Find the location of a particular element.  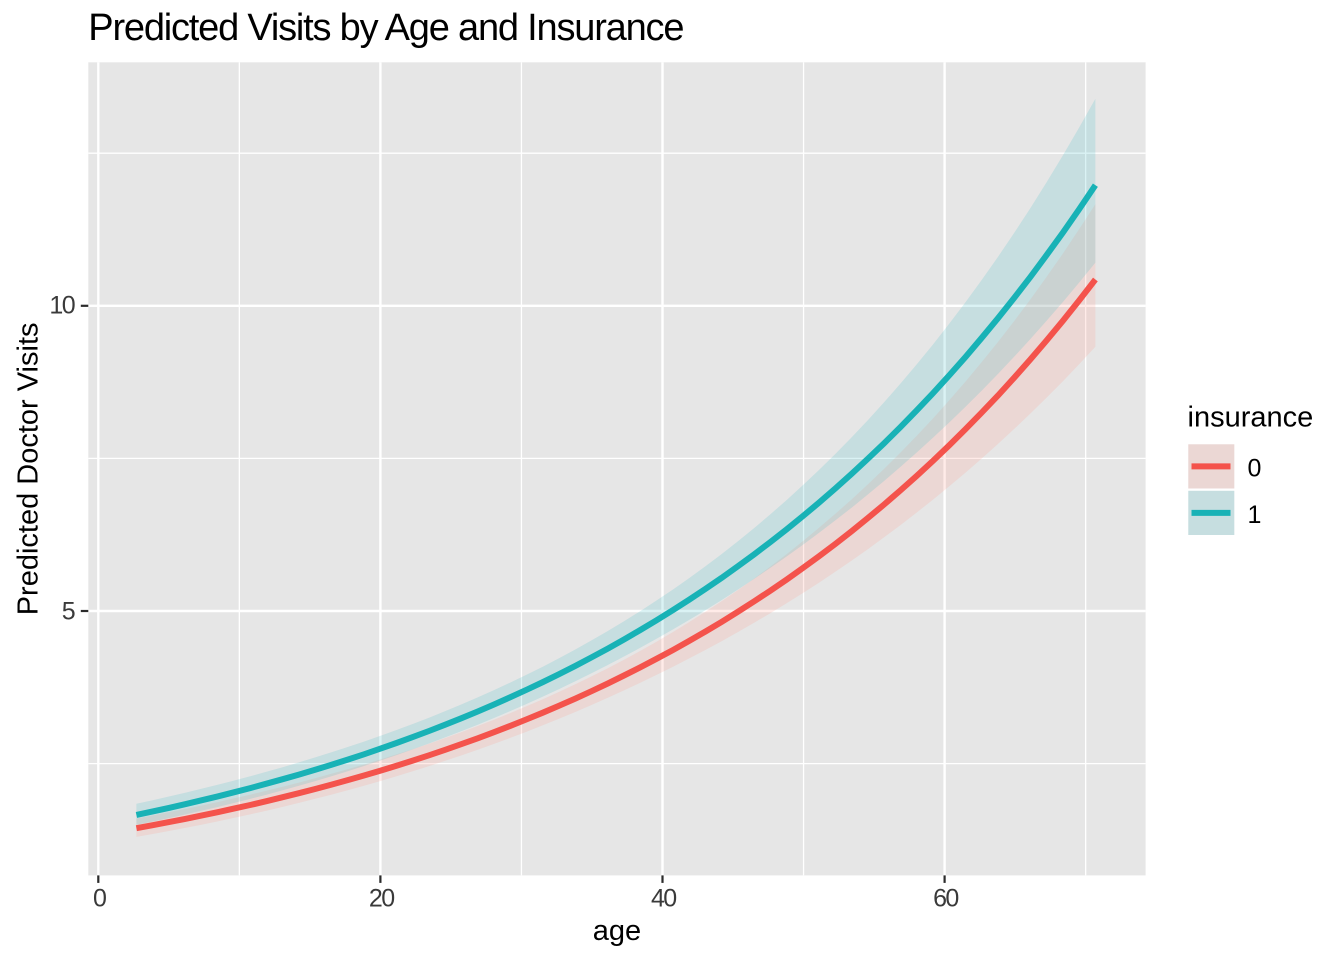

svg-text: 1 is located at coordinates (1255, 515).